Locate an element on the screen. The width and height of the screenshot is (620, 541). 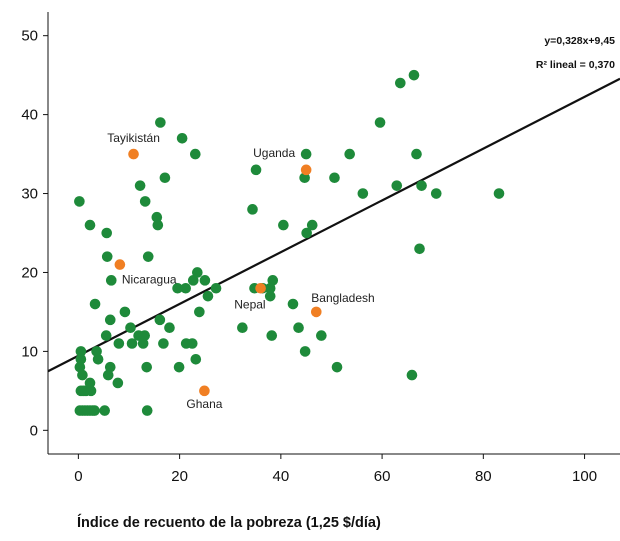
x-tick-label: 80 is located at coordinates (483, 476).